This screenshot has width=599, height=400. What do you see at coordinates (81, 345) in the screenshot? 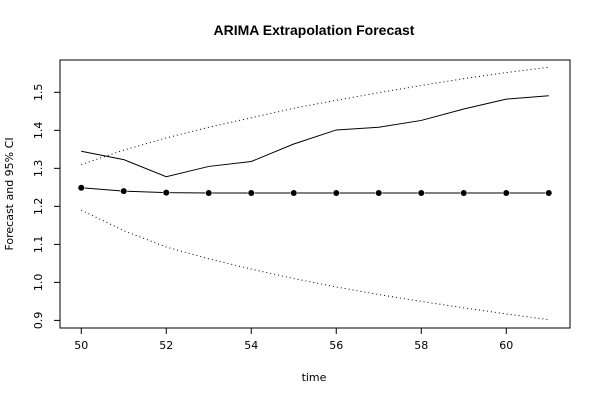
I see `x-tick-label: 50` at bounding box center [81, 345].